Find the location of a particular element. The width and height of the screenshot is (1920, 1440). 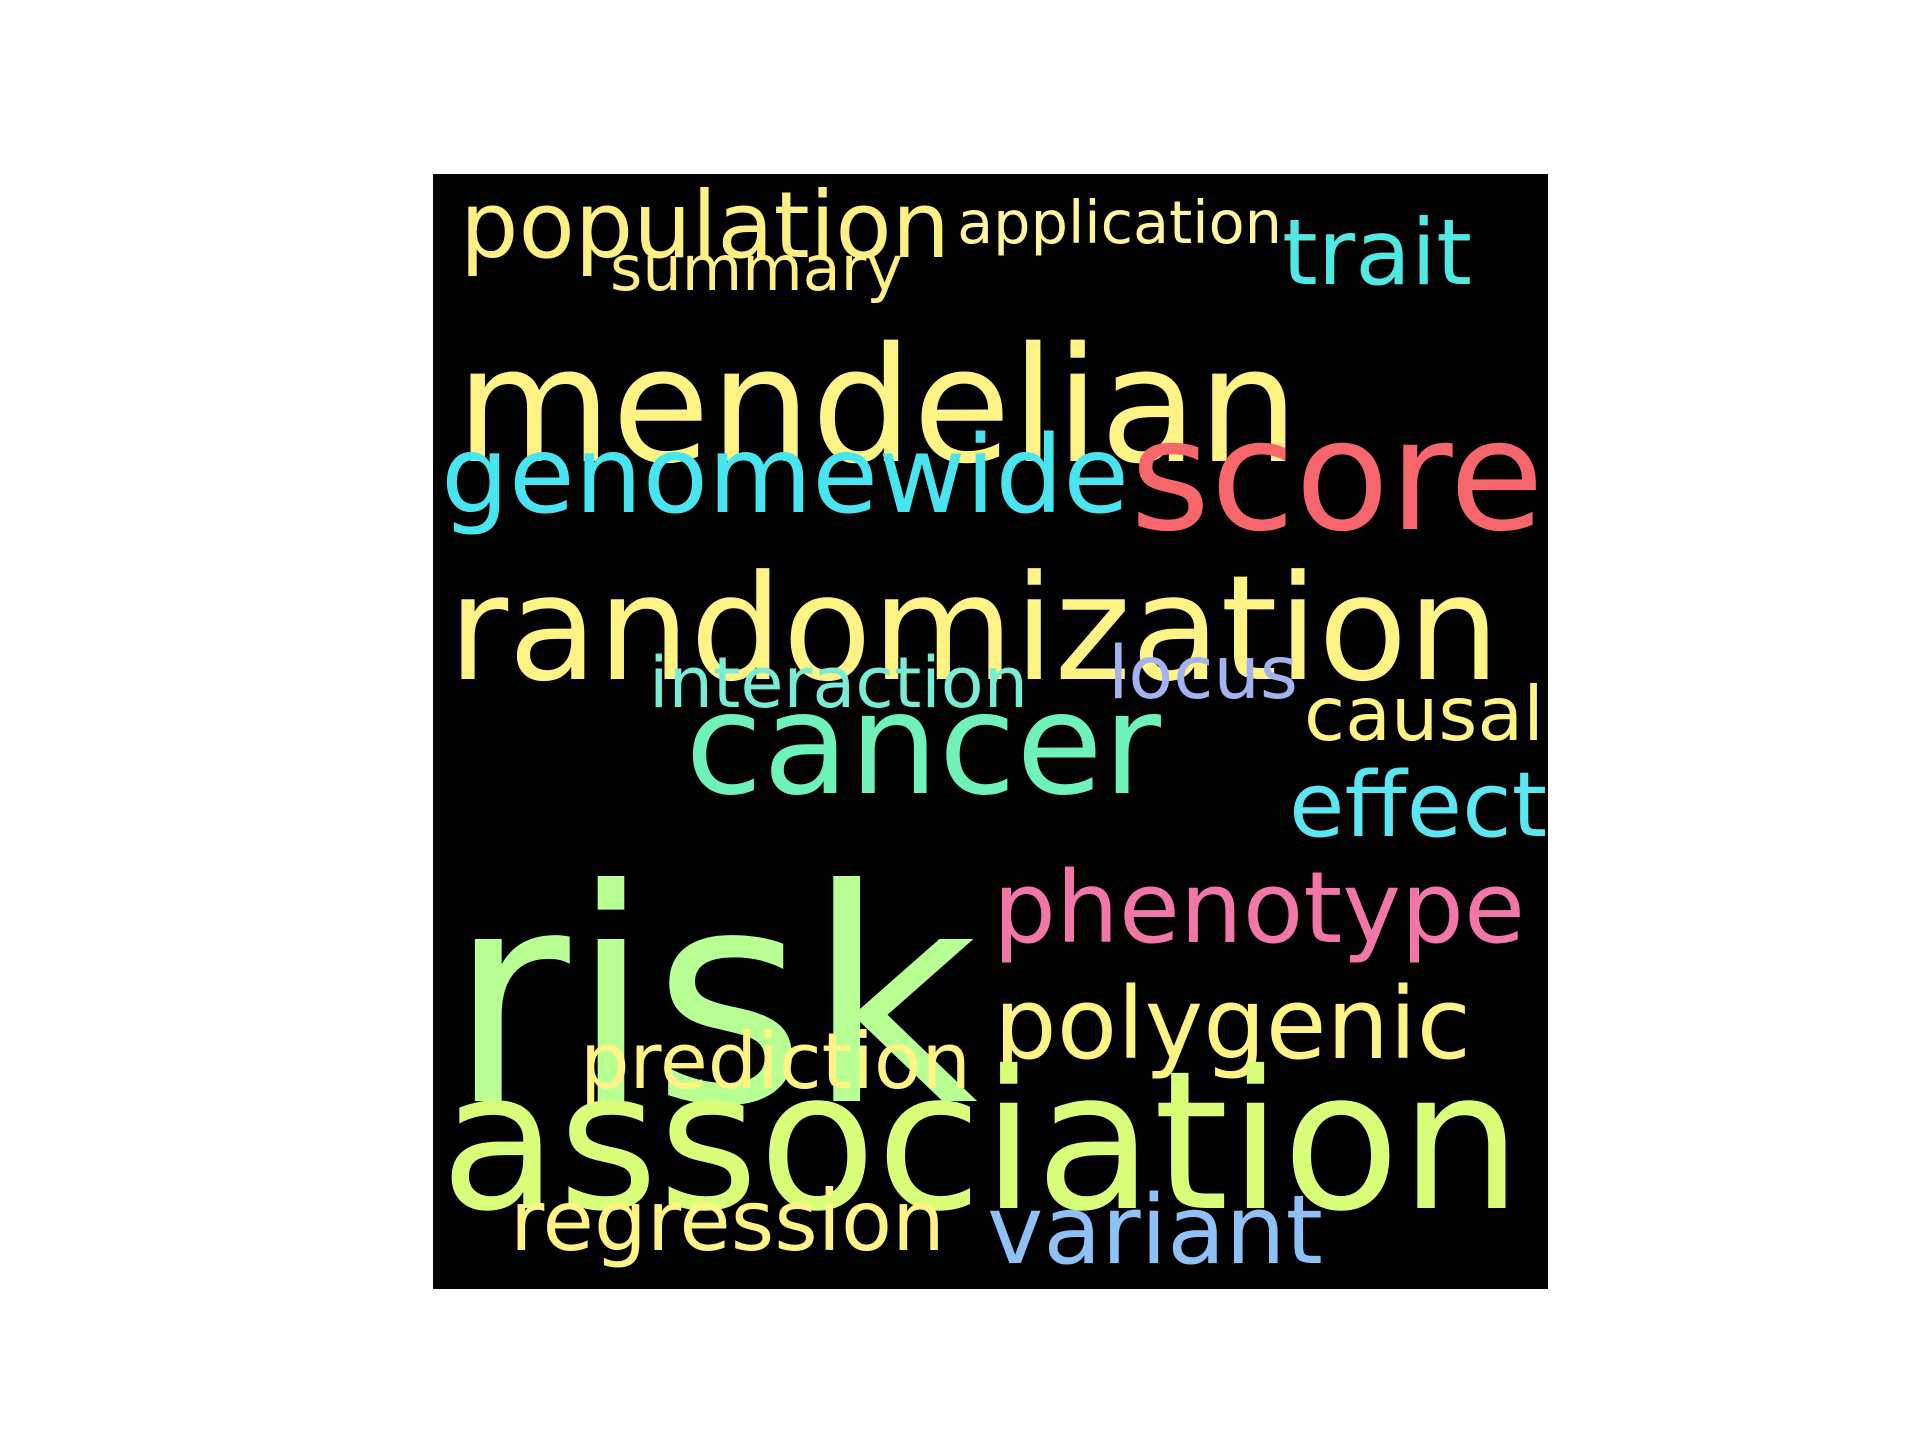

word-population: population is located at coordinates (705, 226).